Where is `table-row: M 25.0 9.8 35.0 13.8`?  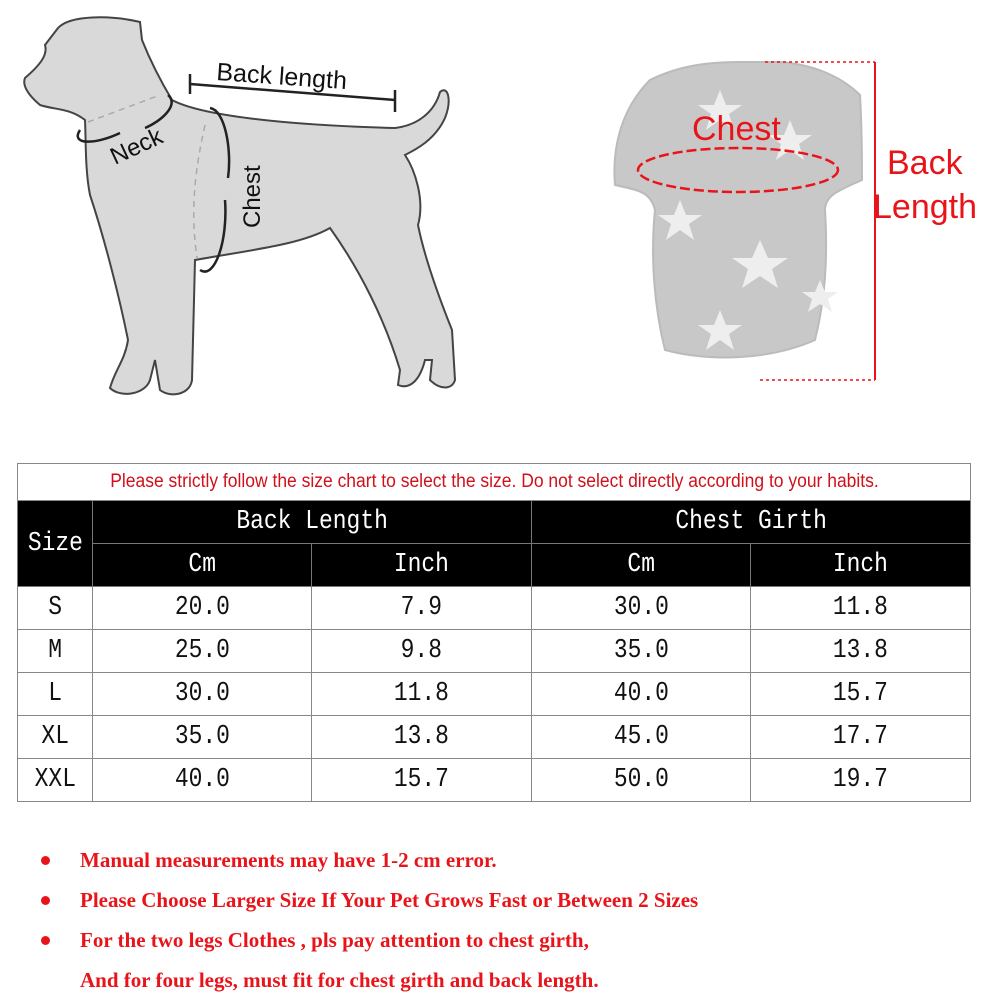 table-row: M 25.0 9.8 35.0 13.8 is located at coordinates (494, 651).